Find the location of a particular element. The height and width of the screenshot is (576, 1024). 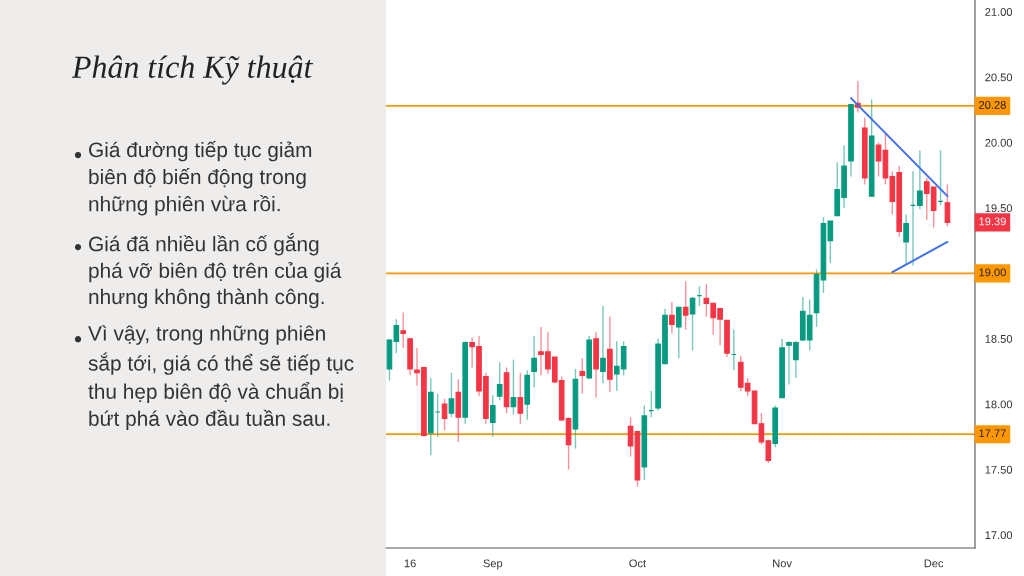

text: 19.39 is located at coordinates (992, 221).